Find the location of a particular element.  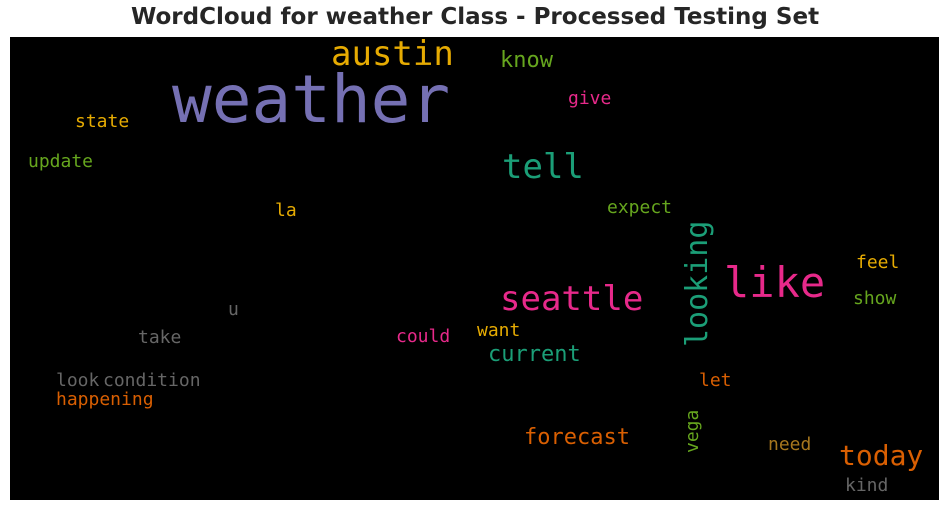

word-want: want is located at coordinates (499, 330).